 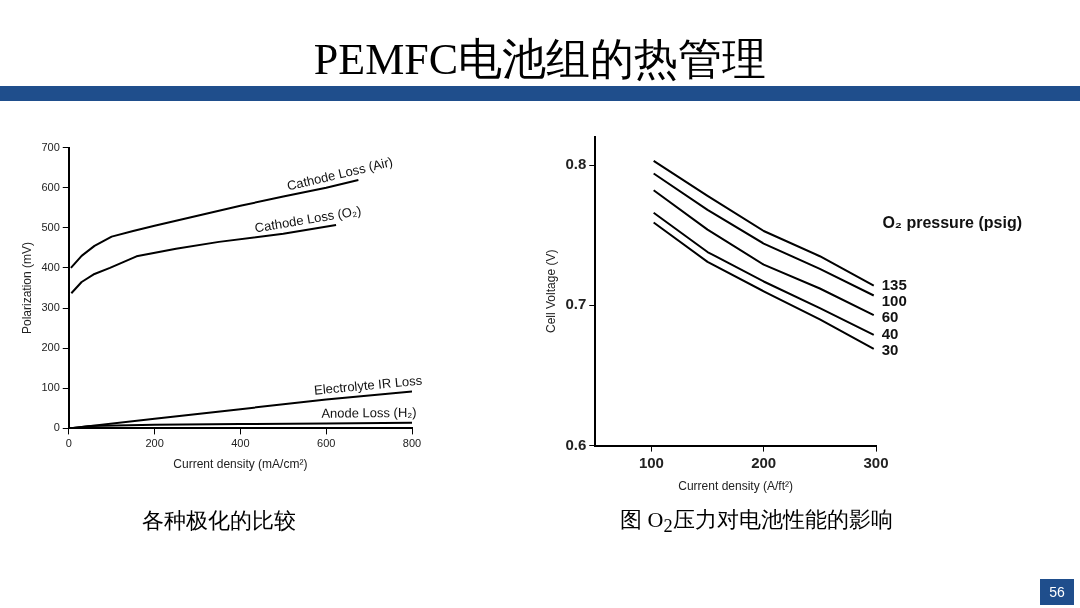 What do you see at coordinates (894, 300) in the screenshot?
I see `series-label: 100` at bounding box center [894, 300].